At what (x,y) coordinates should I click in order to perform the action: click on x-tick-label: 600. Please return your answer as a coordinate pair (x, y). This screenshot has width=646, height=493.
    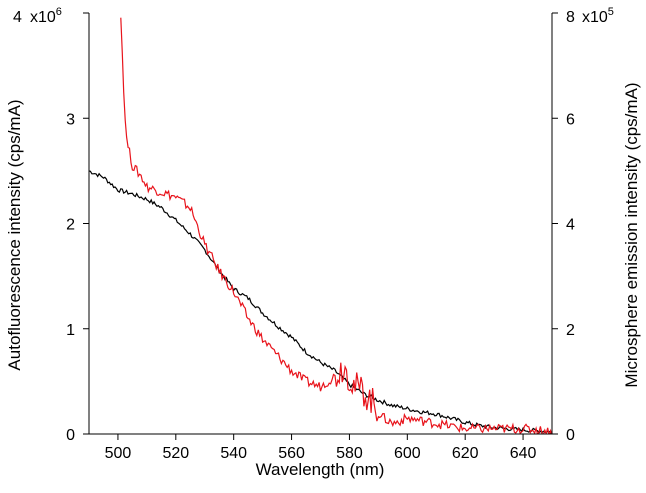
    Looking at the image, I should click on (407, 453).